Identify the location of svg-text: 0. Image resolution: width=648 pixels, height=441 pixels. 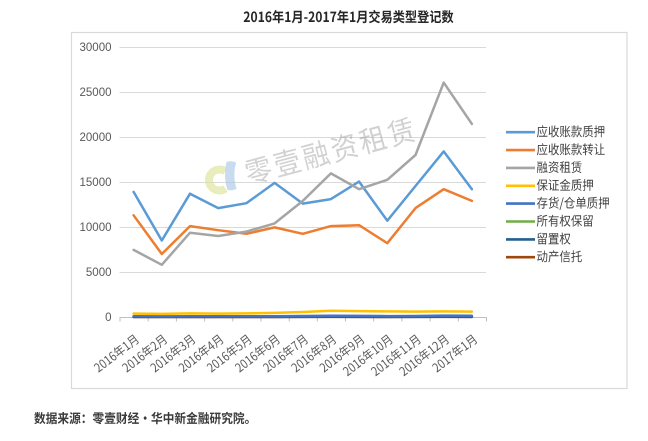
(108, 318).